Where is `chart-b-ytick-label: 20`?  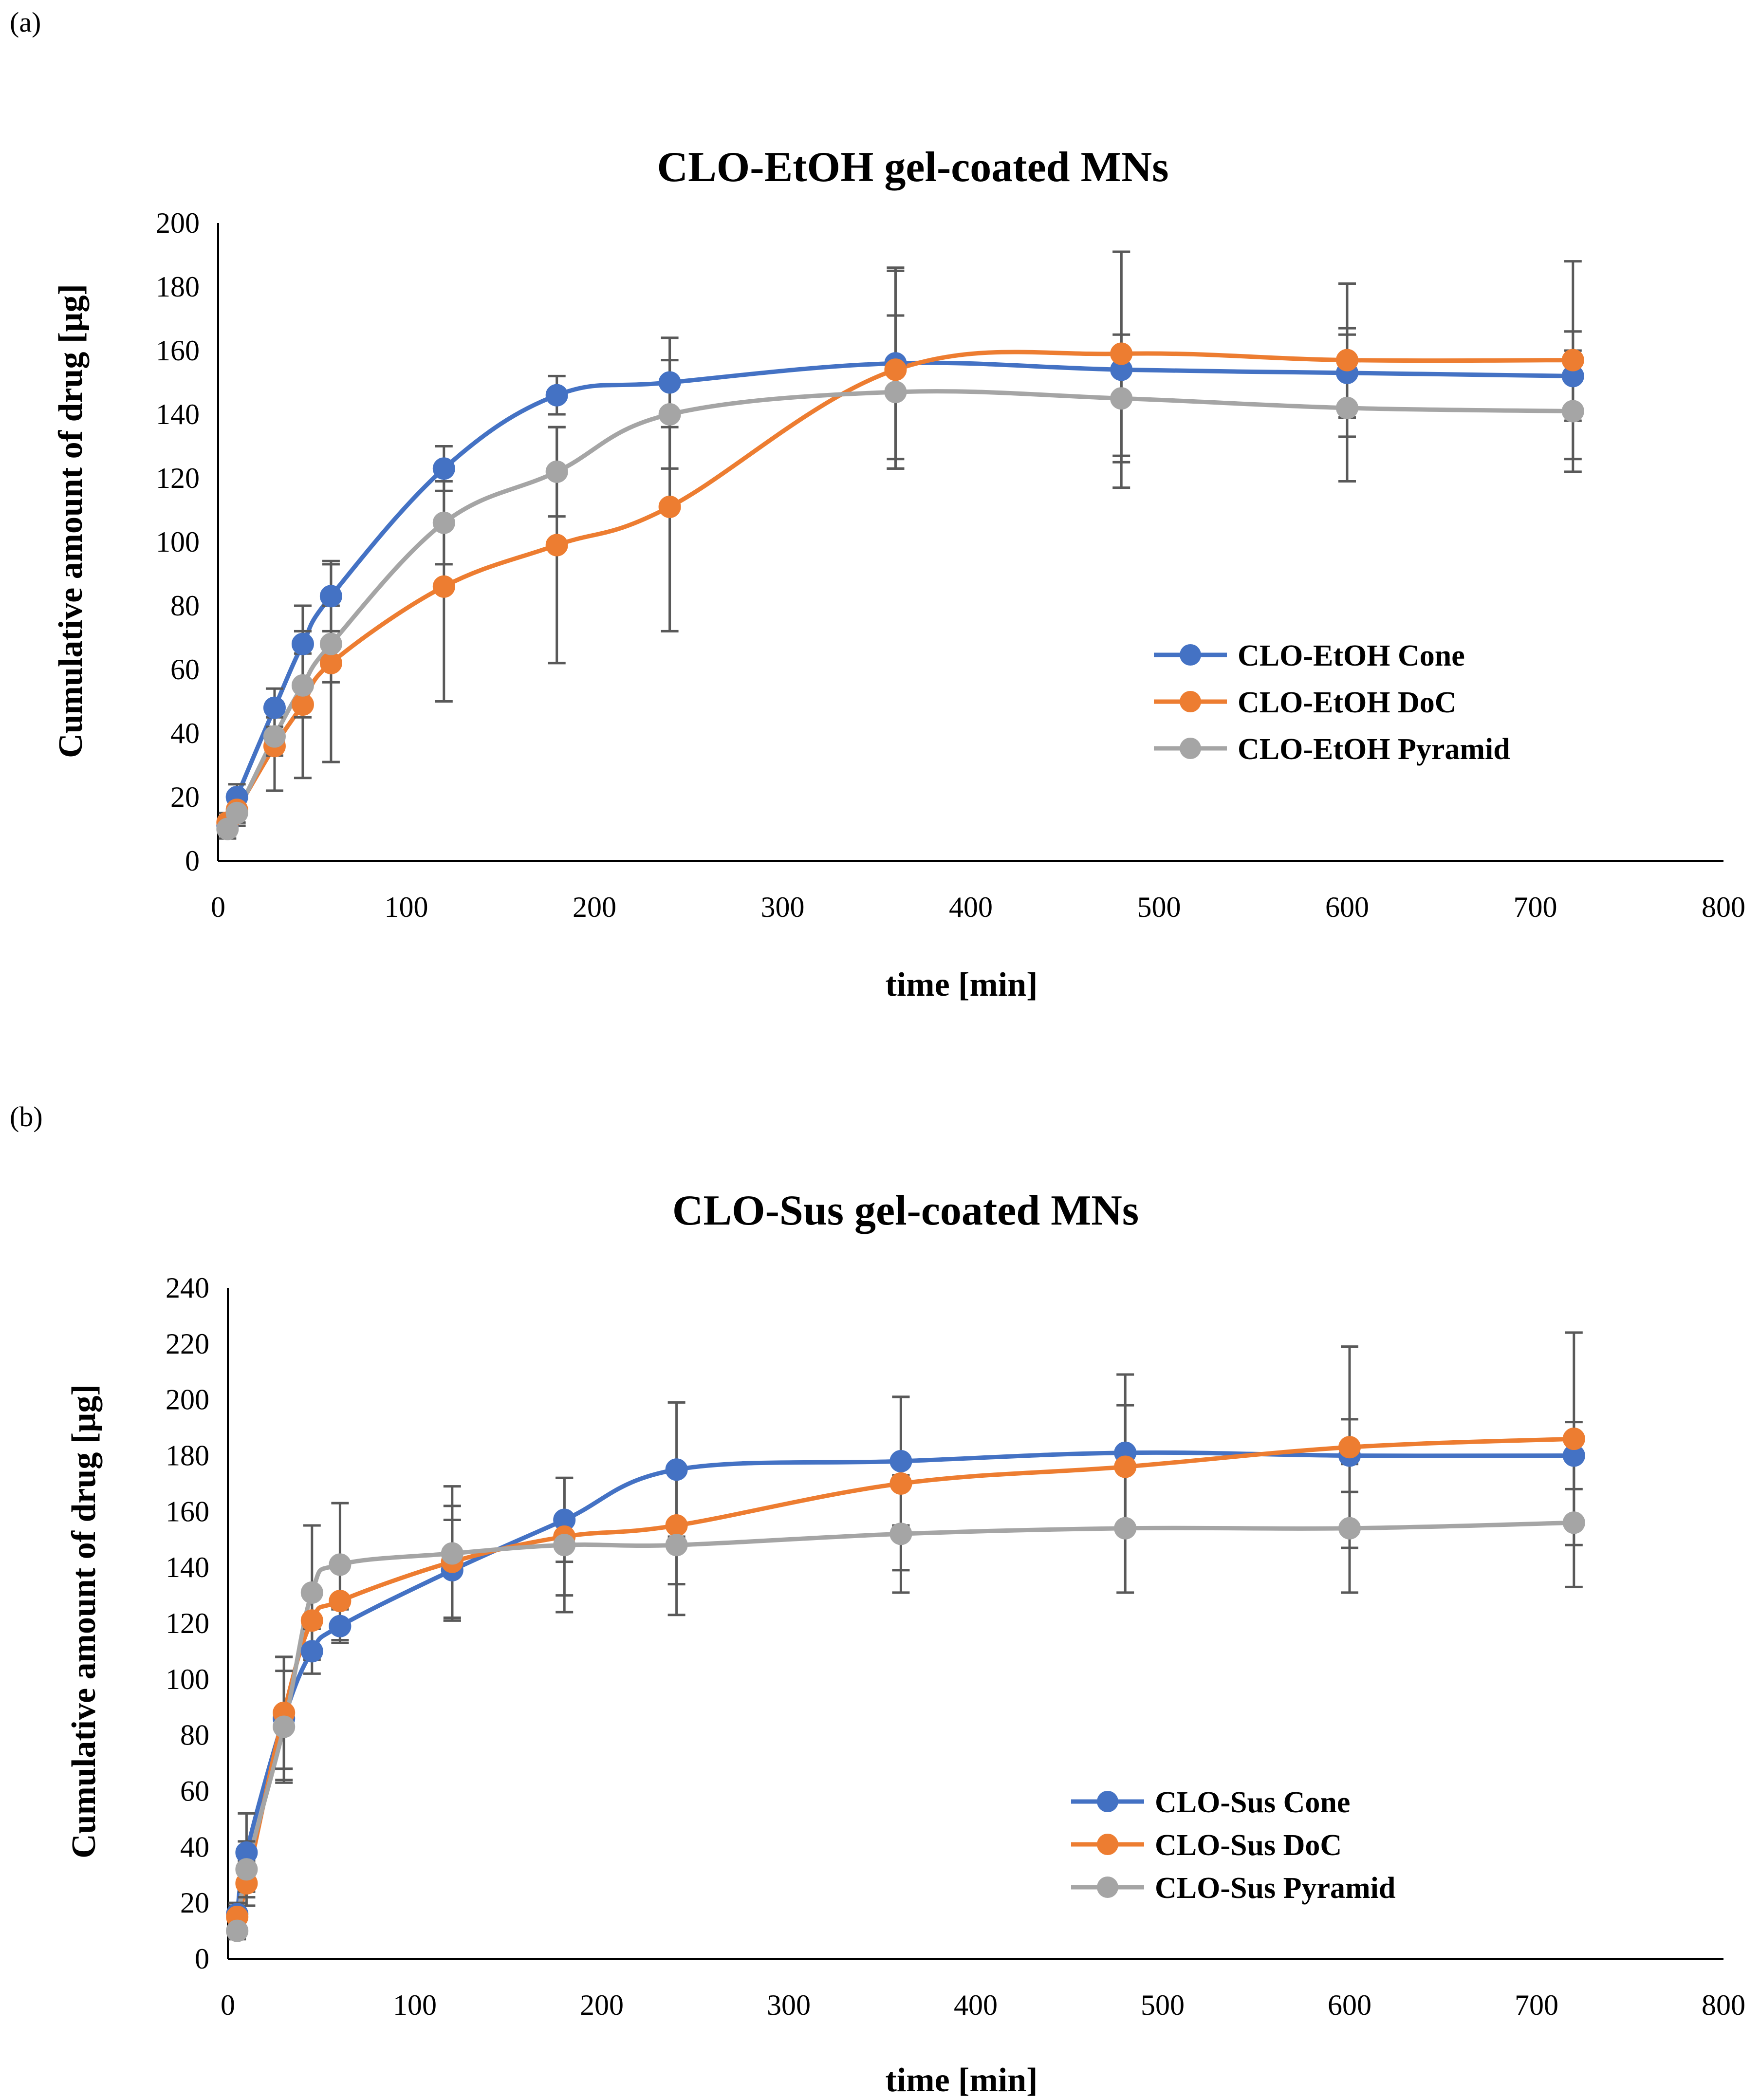 chart-b-ytick-label: 20 is located at coordinates (194, 1903).